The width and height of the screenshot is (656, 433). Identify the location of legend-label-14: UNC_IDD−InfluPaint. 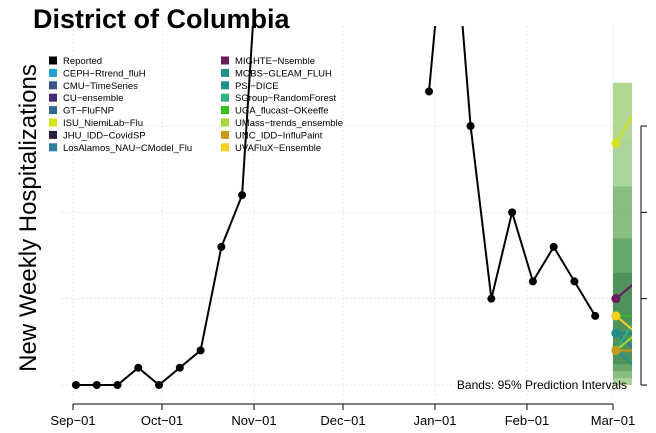
(279, 135).